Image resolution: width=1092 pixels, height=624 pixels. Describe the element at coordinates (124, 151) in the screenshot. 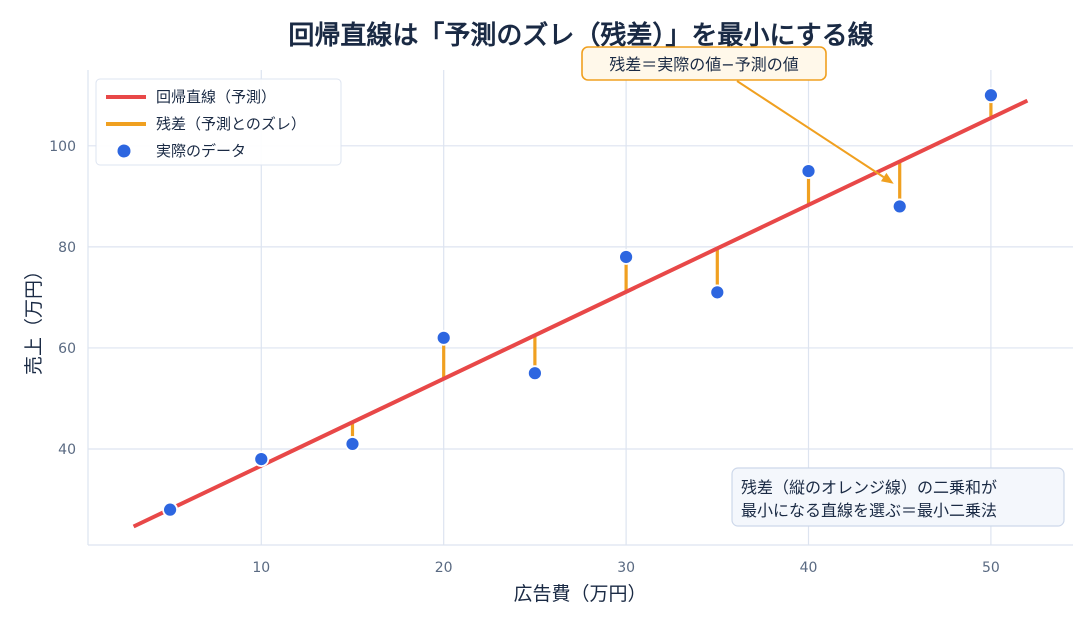

I see `legend-points-swatch` at that location.